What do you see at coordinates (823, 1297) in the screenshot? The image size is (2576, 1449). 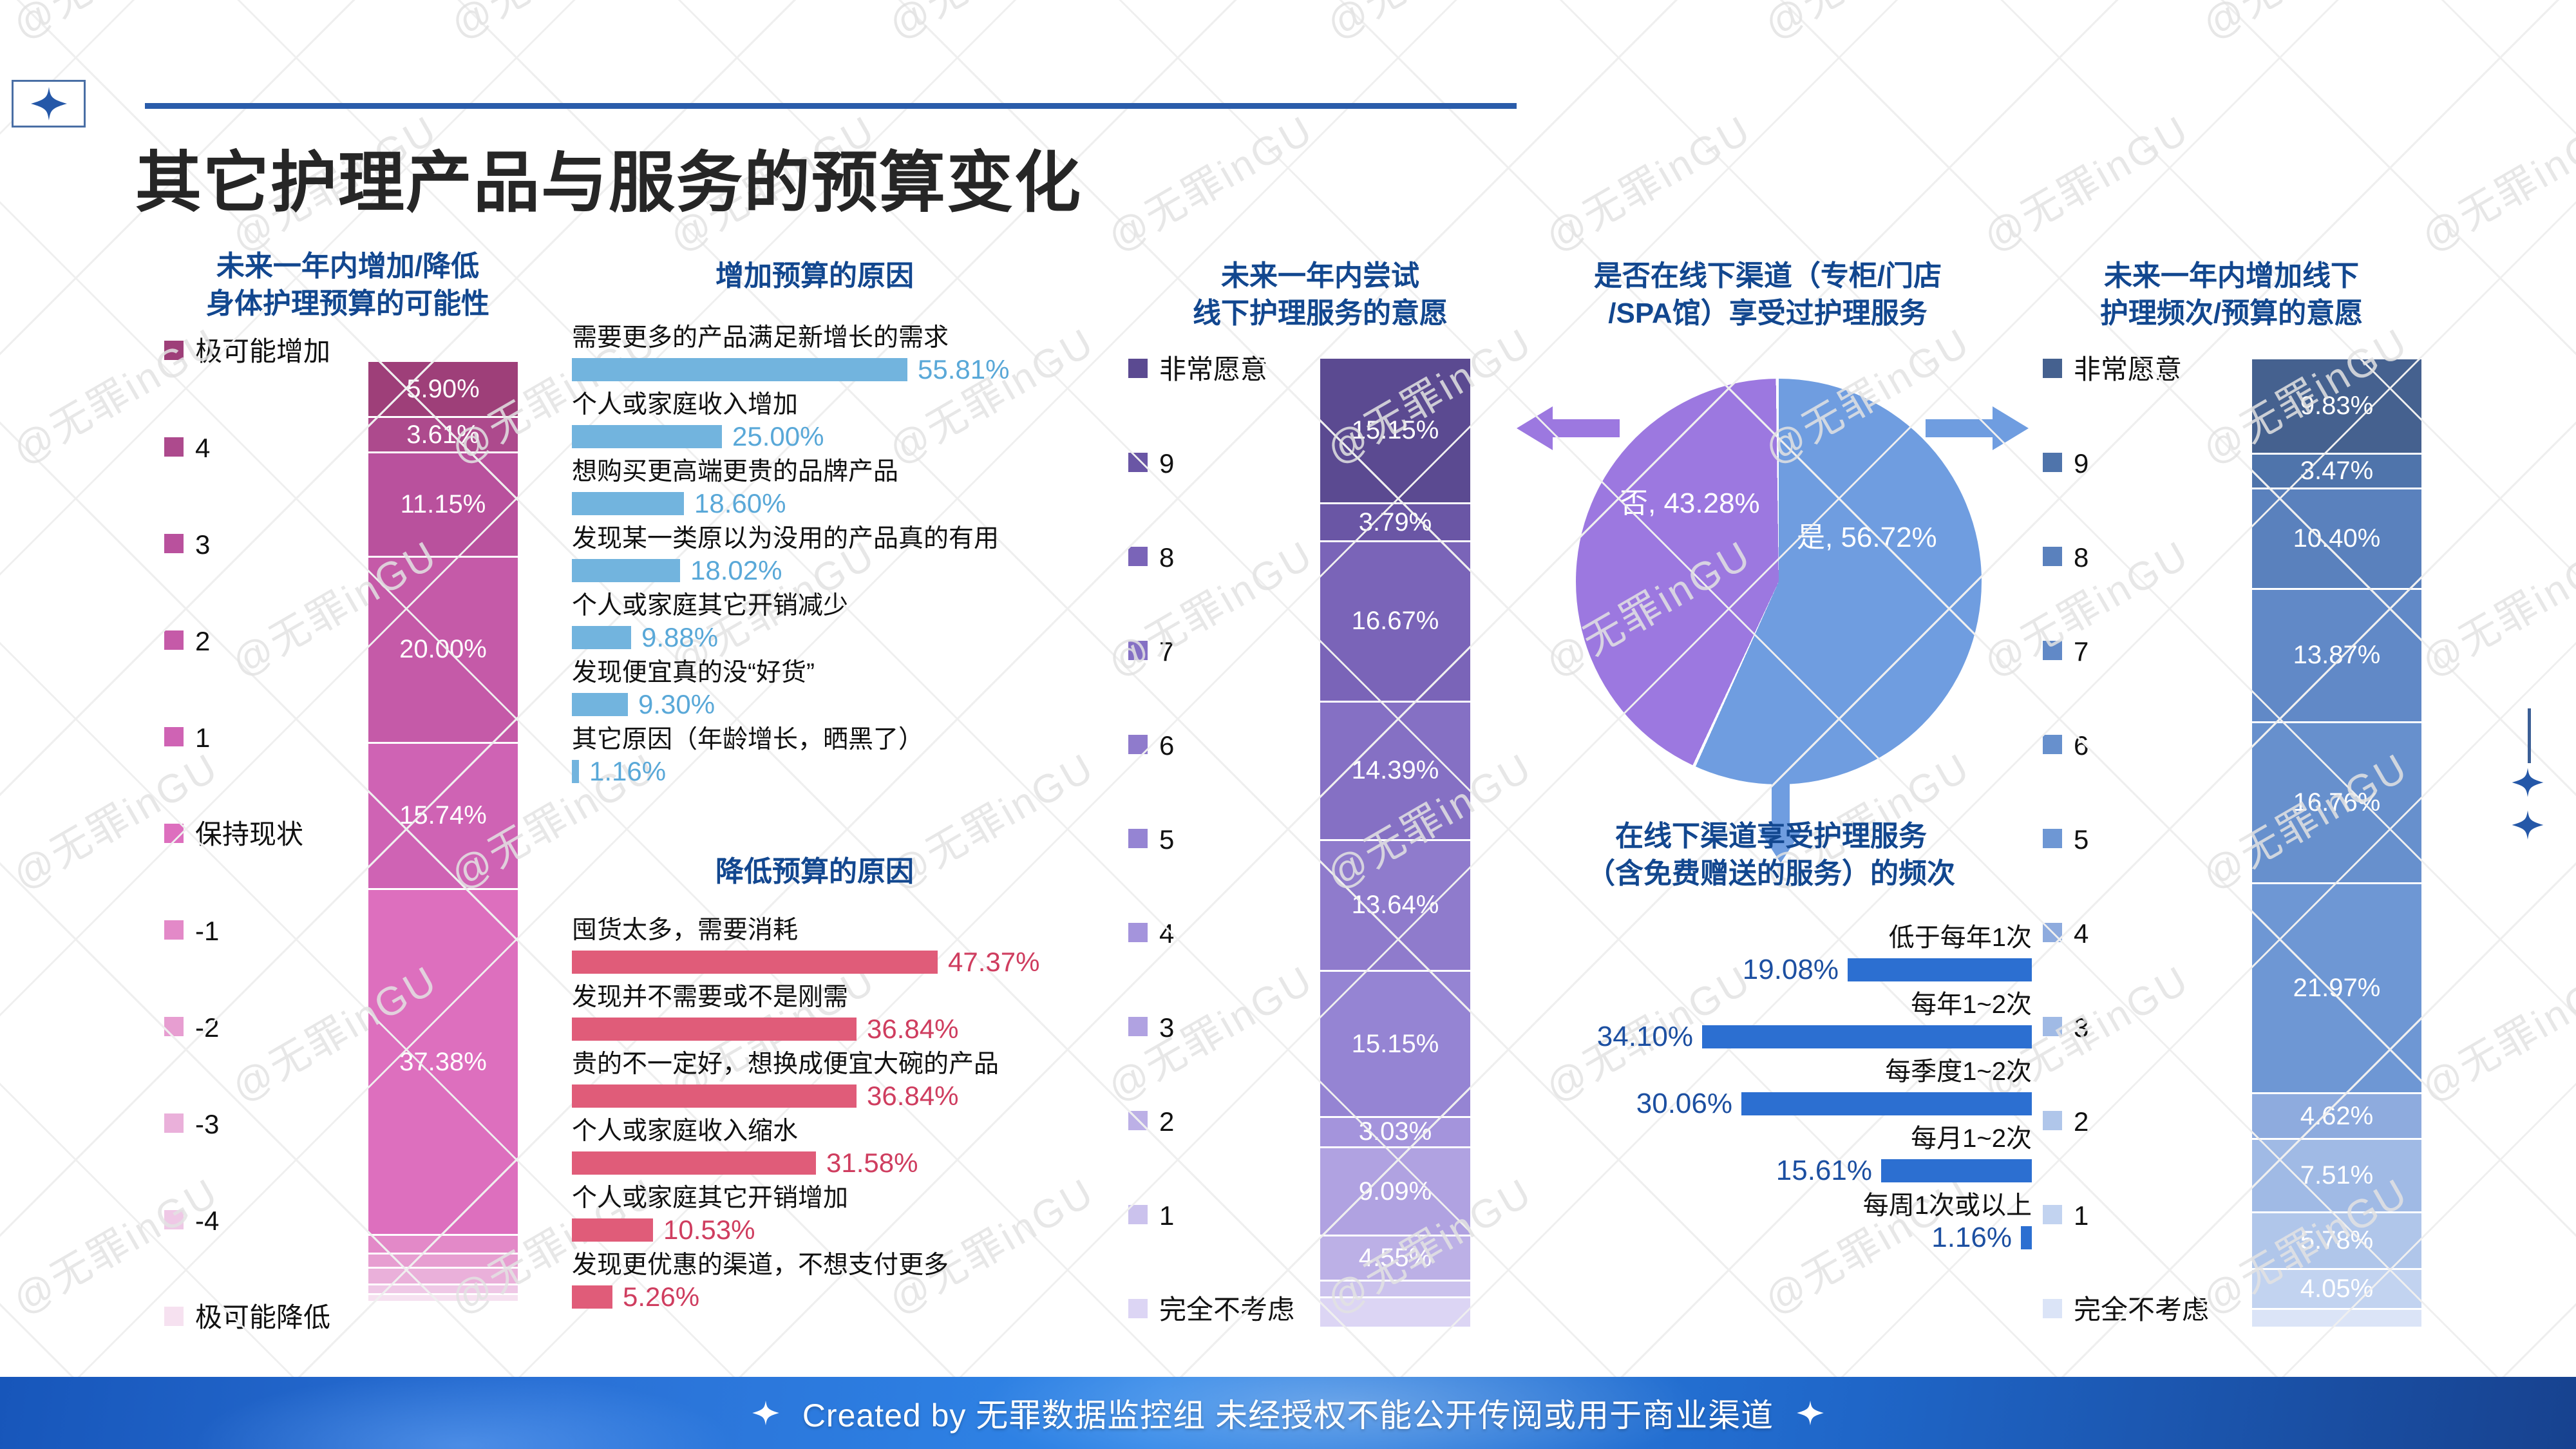 I see `bar-row: 5.26%` at bounding box center [823, 1297].